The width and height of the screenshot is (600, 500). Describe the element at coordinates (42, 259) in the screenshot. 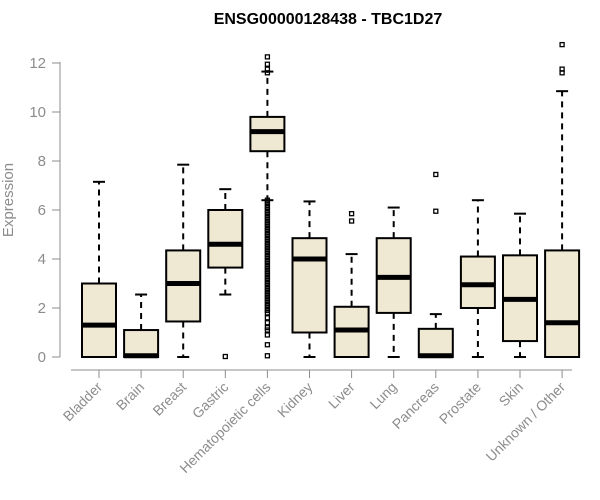

I see `y-tick-label: 4` at that location.